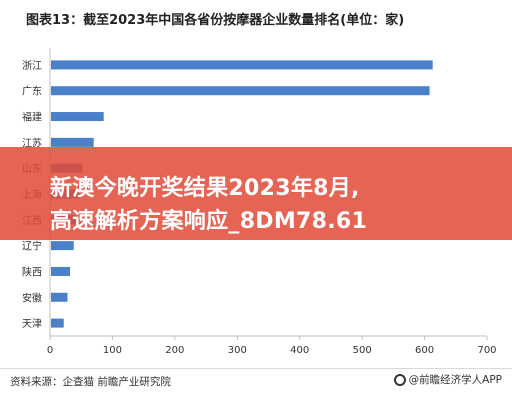  Describe the element at coordinates (50, 350) in the screenshot. I see `x-tick-label: 0` at that location.